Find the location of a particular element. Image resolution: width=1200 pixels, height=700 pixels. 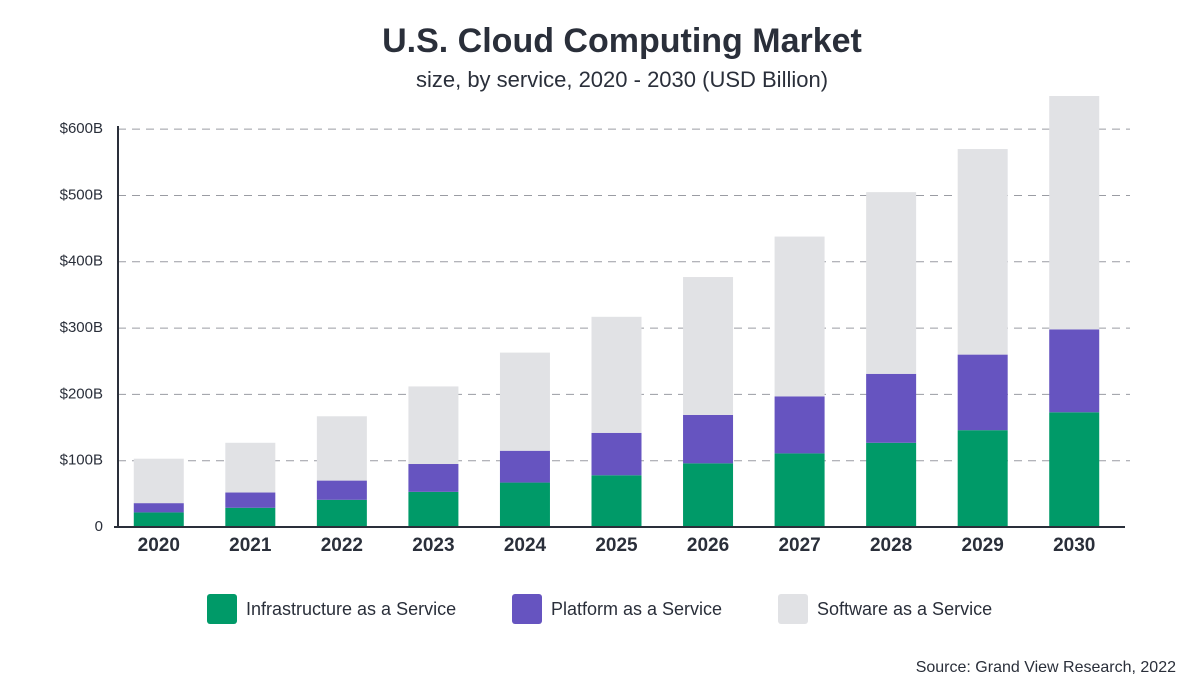

x-tick-label: 2020 is located at coordinates (159, 545).